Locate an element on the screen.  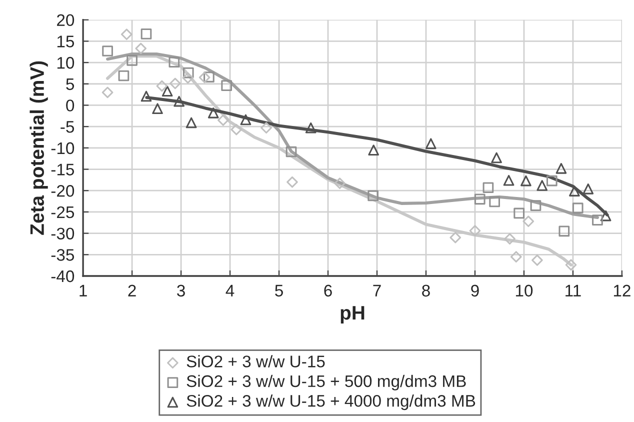
x-tick-label: 7 is located at coordinates (377, 290).